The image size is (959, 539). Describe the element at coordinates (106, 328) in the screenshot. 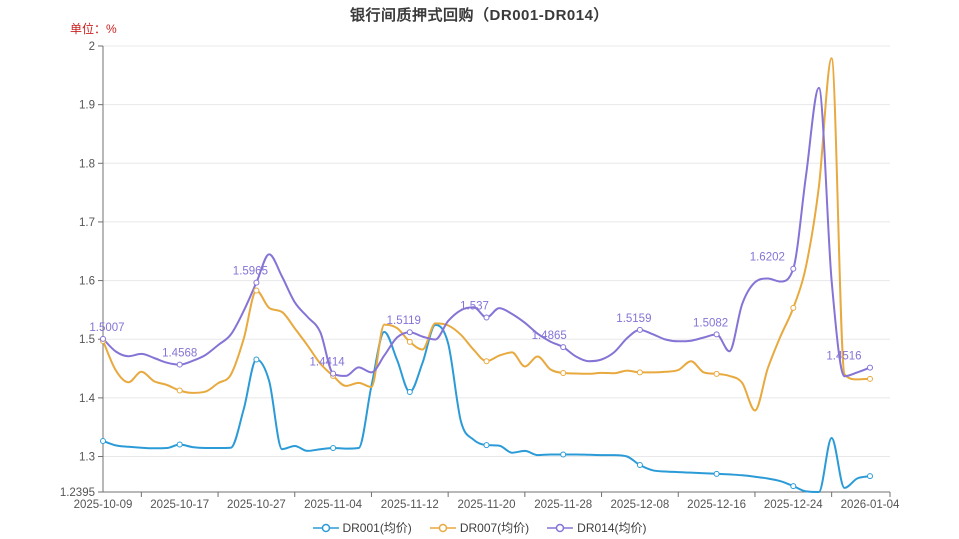

I see `value-label: 1.5007` at that location.